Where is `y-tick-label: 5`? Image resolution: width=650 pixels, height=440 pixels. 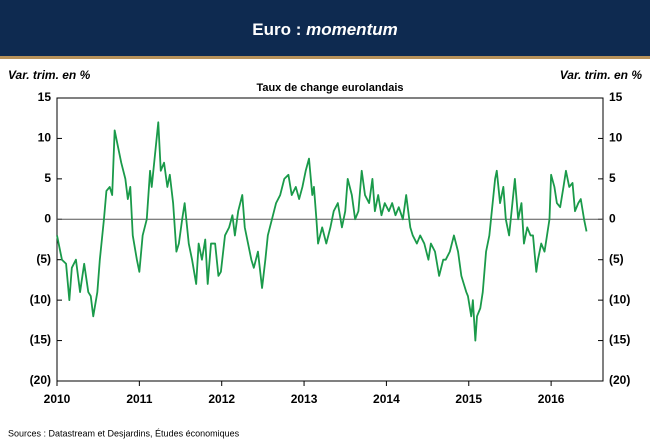 y-tick-label: 5 is located at coordinates (47, 178).